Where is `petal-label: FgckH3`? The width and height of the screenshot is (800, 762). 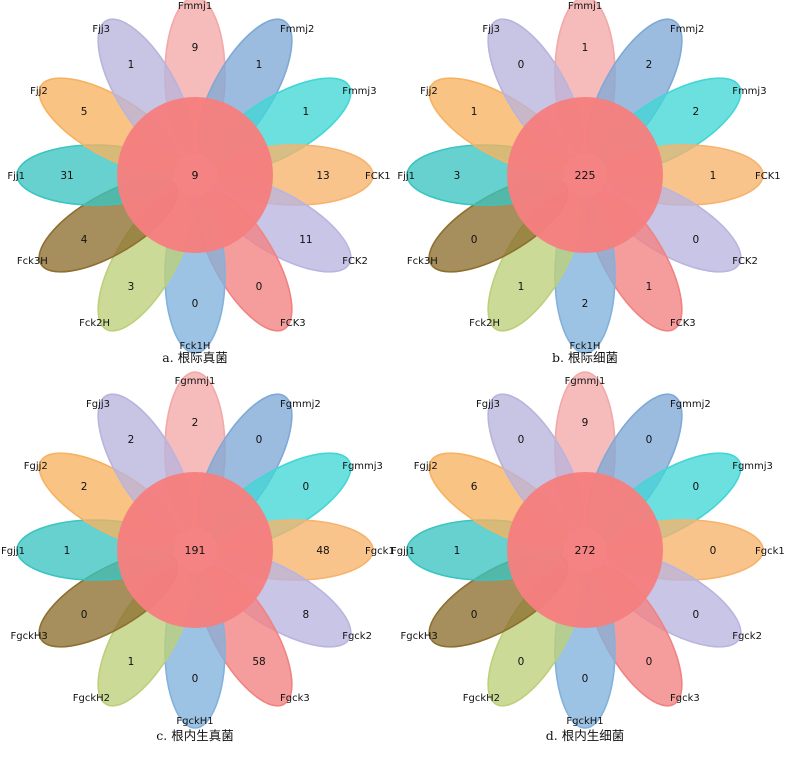 petal-label: FgckH3 is located at coordinates (29, 636).